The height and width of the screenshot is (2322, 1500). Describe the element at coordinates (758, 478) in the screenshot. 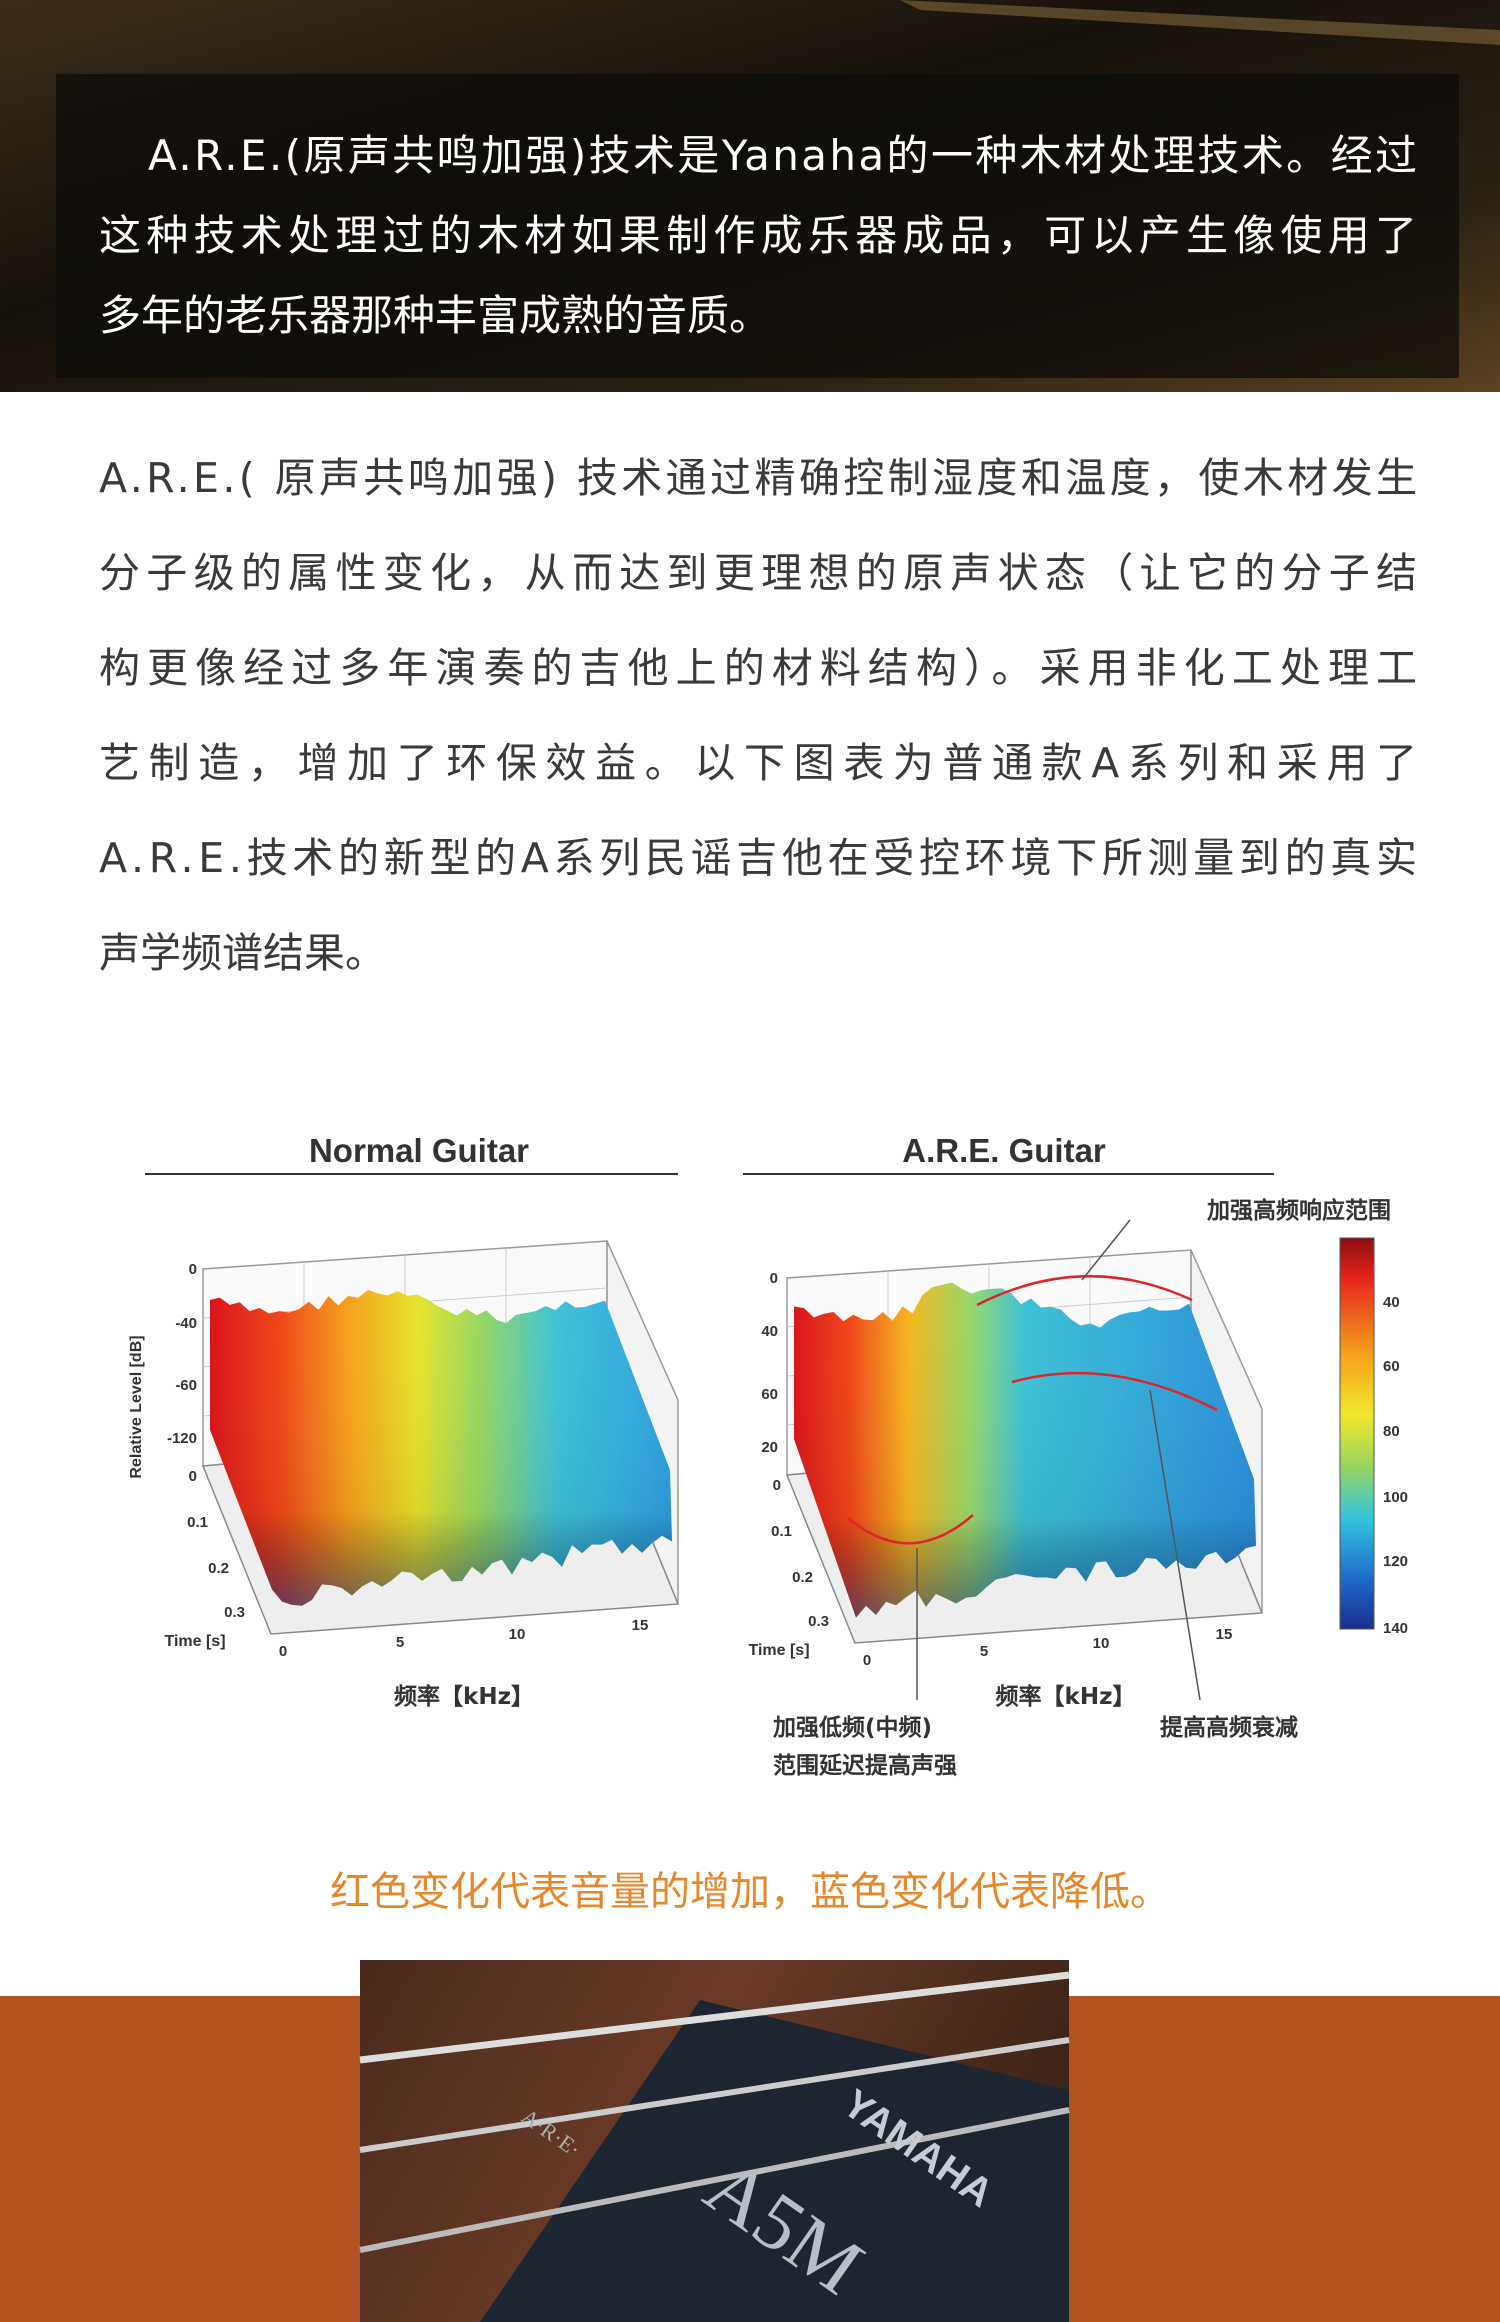

I see `body-line: A.R.E.( 原声共鸣加强) 技术通过精确控制湿度和温度，使木材发生` at that location.